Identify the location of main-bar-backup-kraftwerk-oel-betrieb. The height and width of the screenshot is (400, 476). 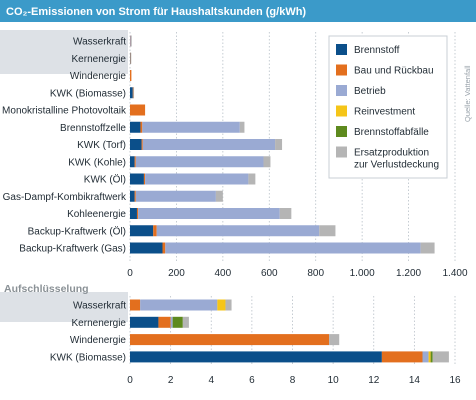
(238, 231).